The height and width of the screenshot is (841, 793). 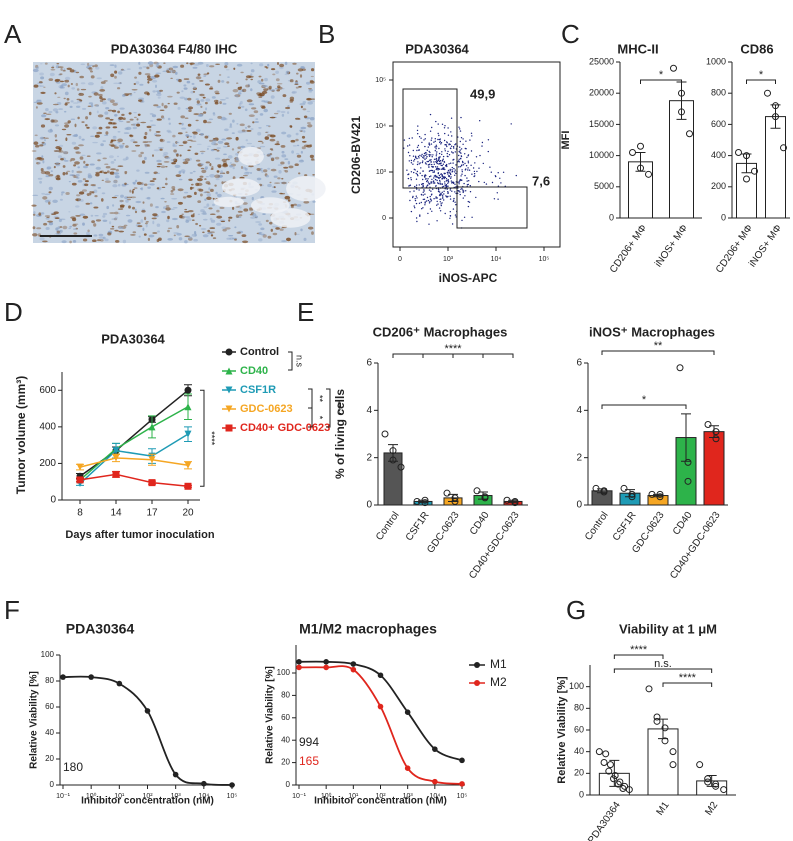 I want to click on ihc-space, so click(x=270, y=205).